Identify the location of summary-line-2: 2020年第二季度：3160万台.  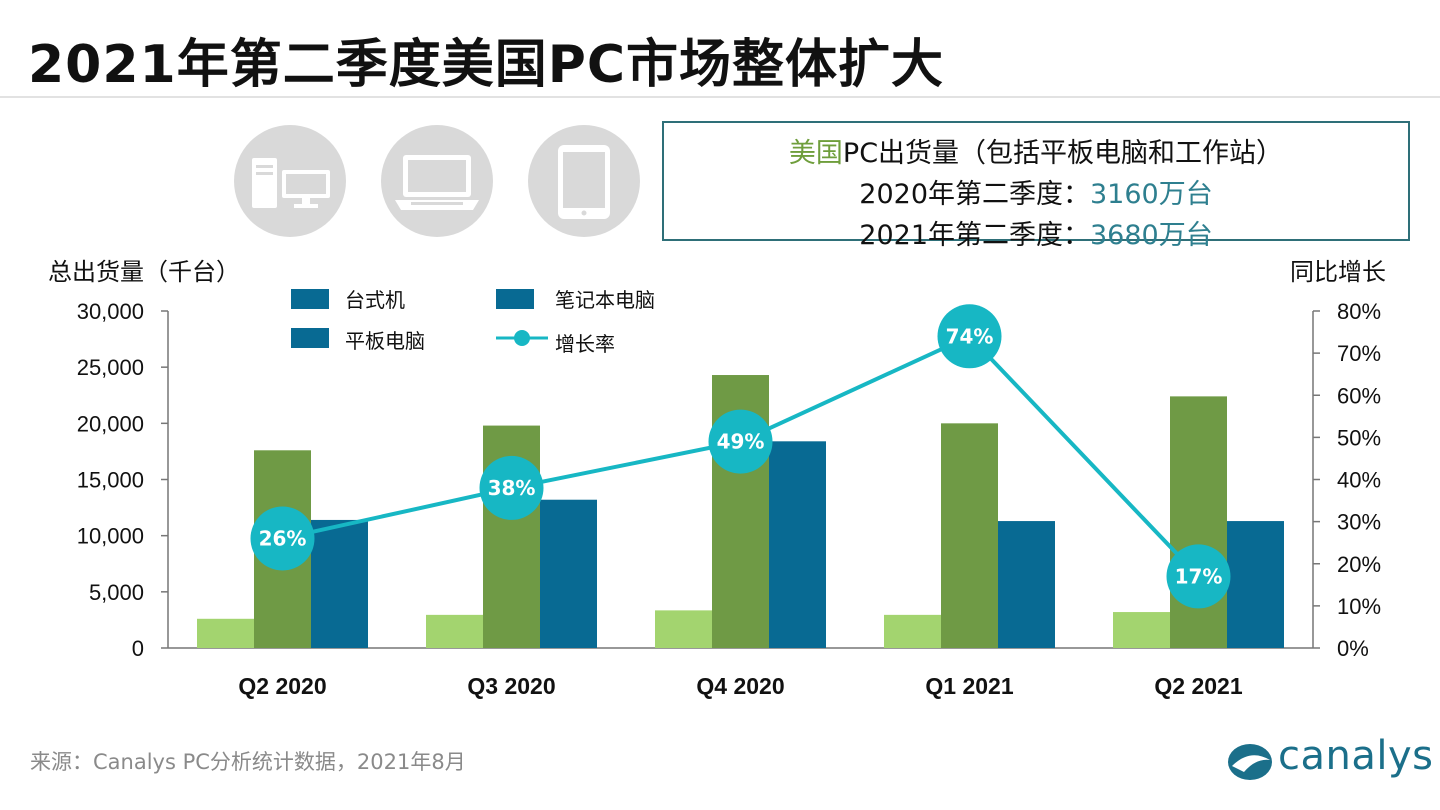
(1036, 191).